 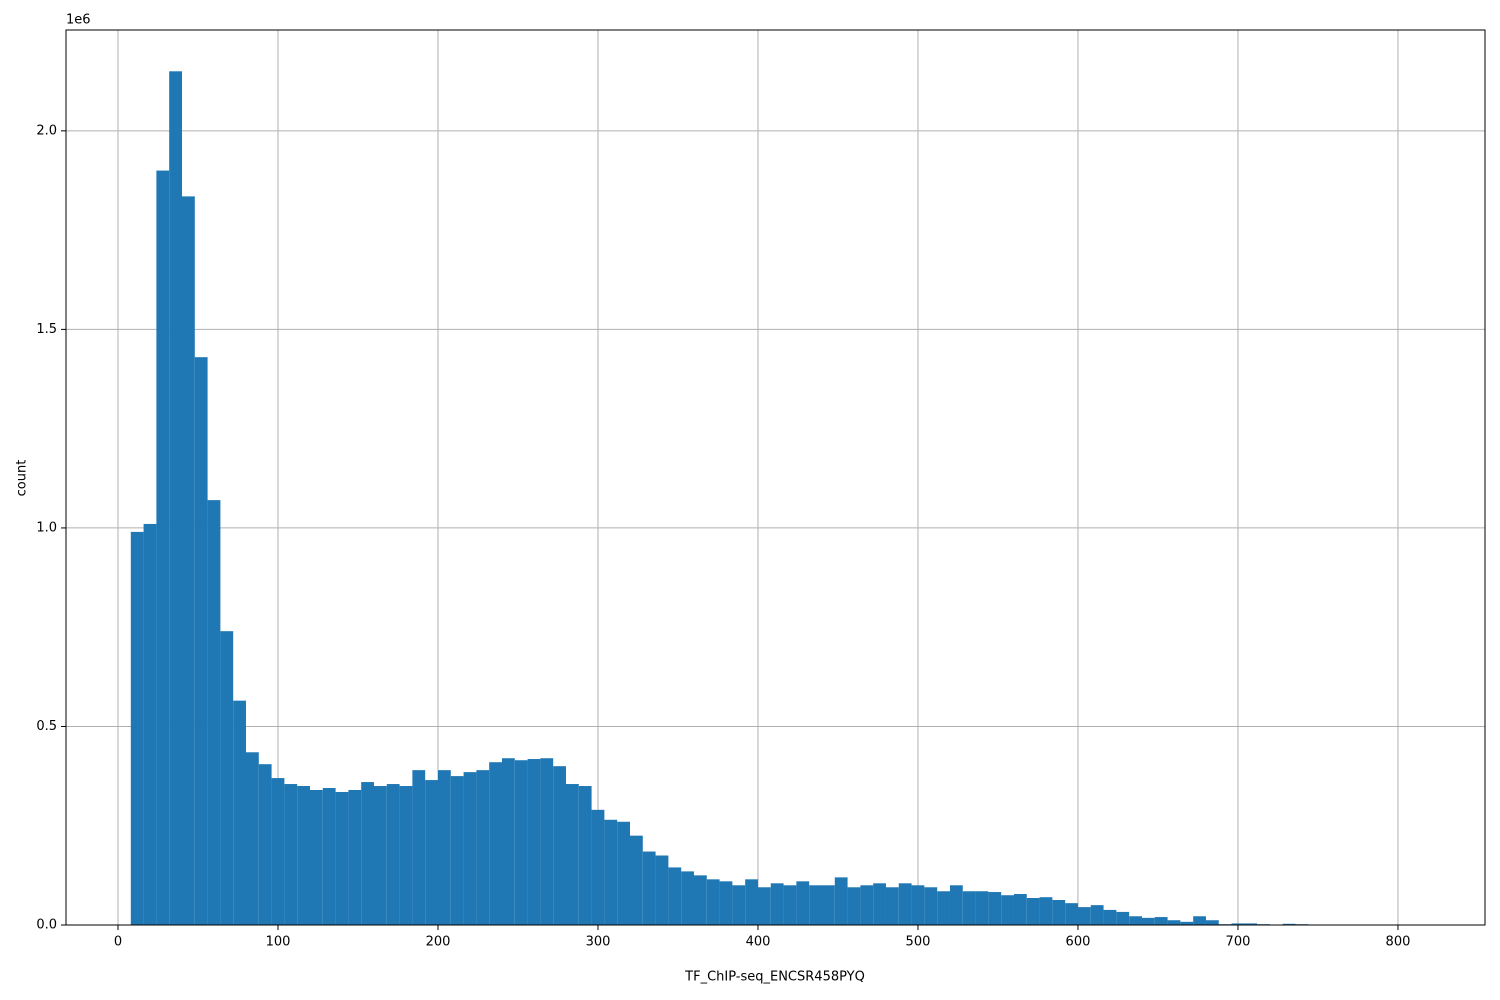 I want to click on y-axis-label: count, so click(x=22, y=478).